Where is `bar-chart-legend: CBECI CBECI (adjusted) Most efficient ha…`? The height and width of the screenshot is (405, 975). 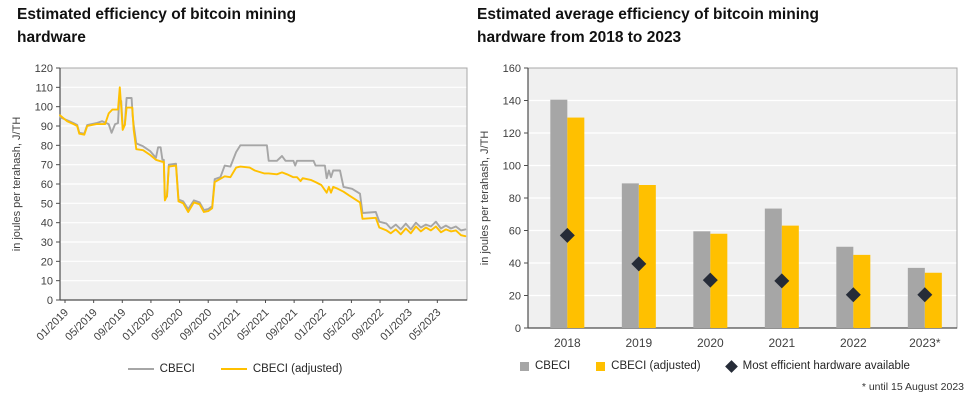
bar-chart-legend: CBECI CBECI (adjusted) Most efficient ha… is located at coordinates (715, 366).